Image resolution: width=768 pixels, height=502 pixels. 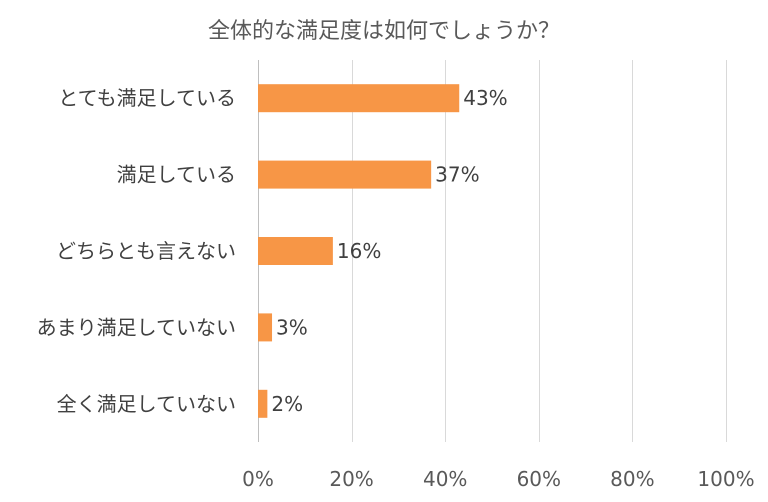 I want to click on data-label: 37%, so click(x=457, y=175).